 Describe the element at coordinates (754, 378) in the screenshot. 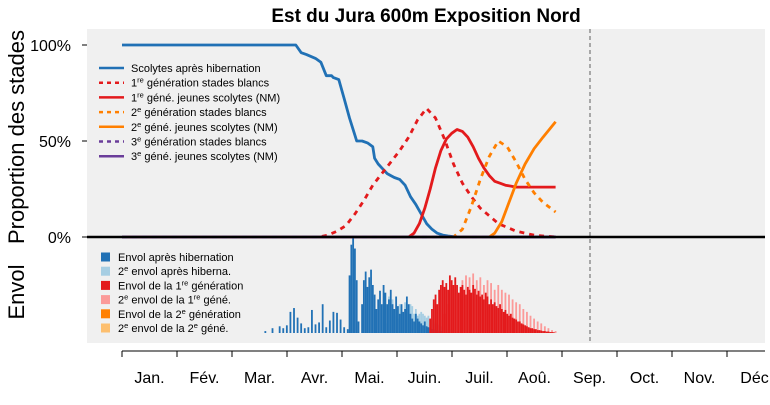

I see `x-tick-label: Déc` at that location.